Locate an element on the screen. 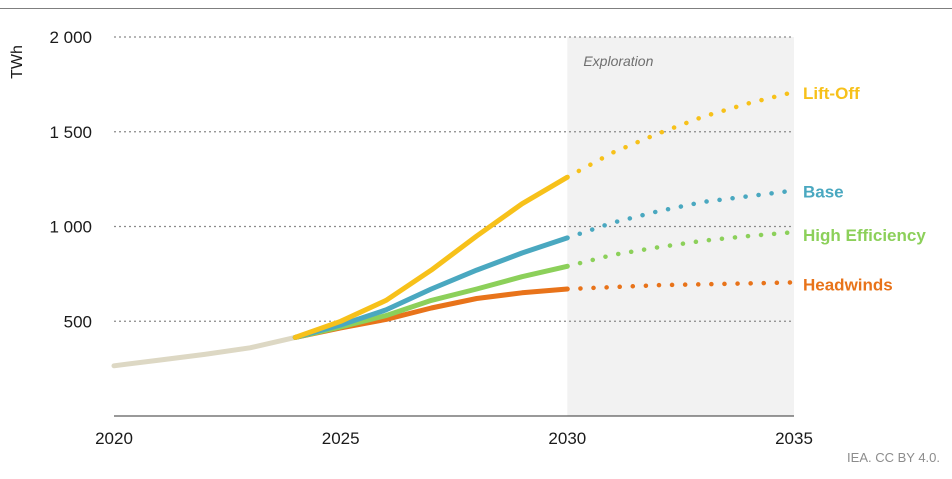  series-label: Headwinds is located at coordinates (848, 284).